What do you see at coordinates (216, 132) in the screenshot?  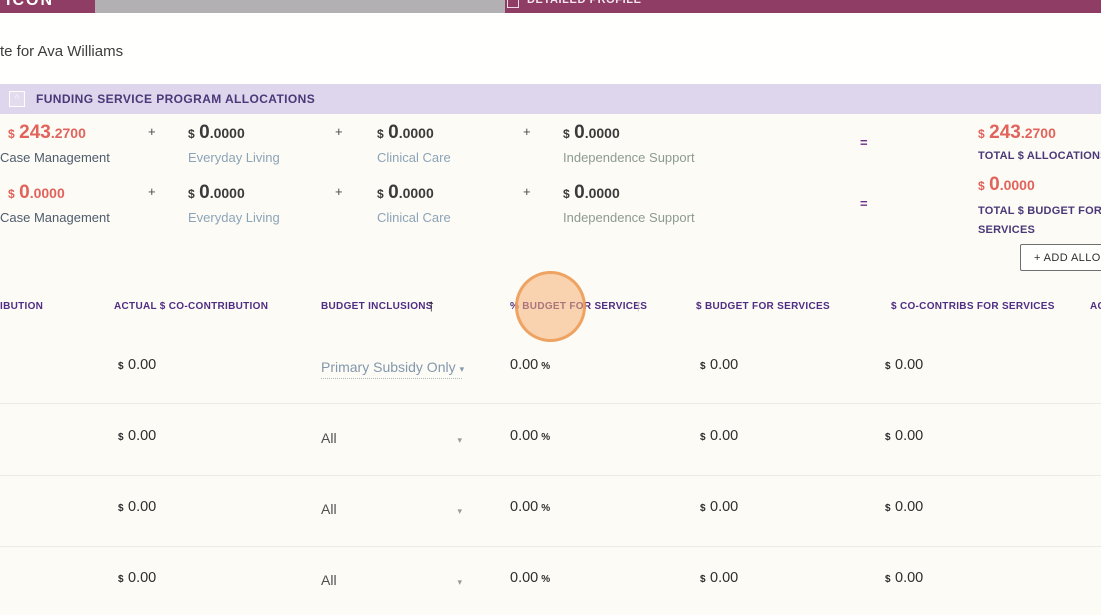 I see `allocation-amount-everyday-living: $ 0.0000` at bounding box center [216, 132].